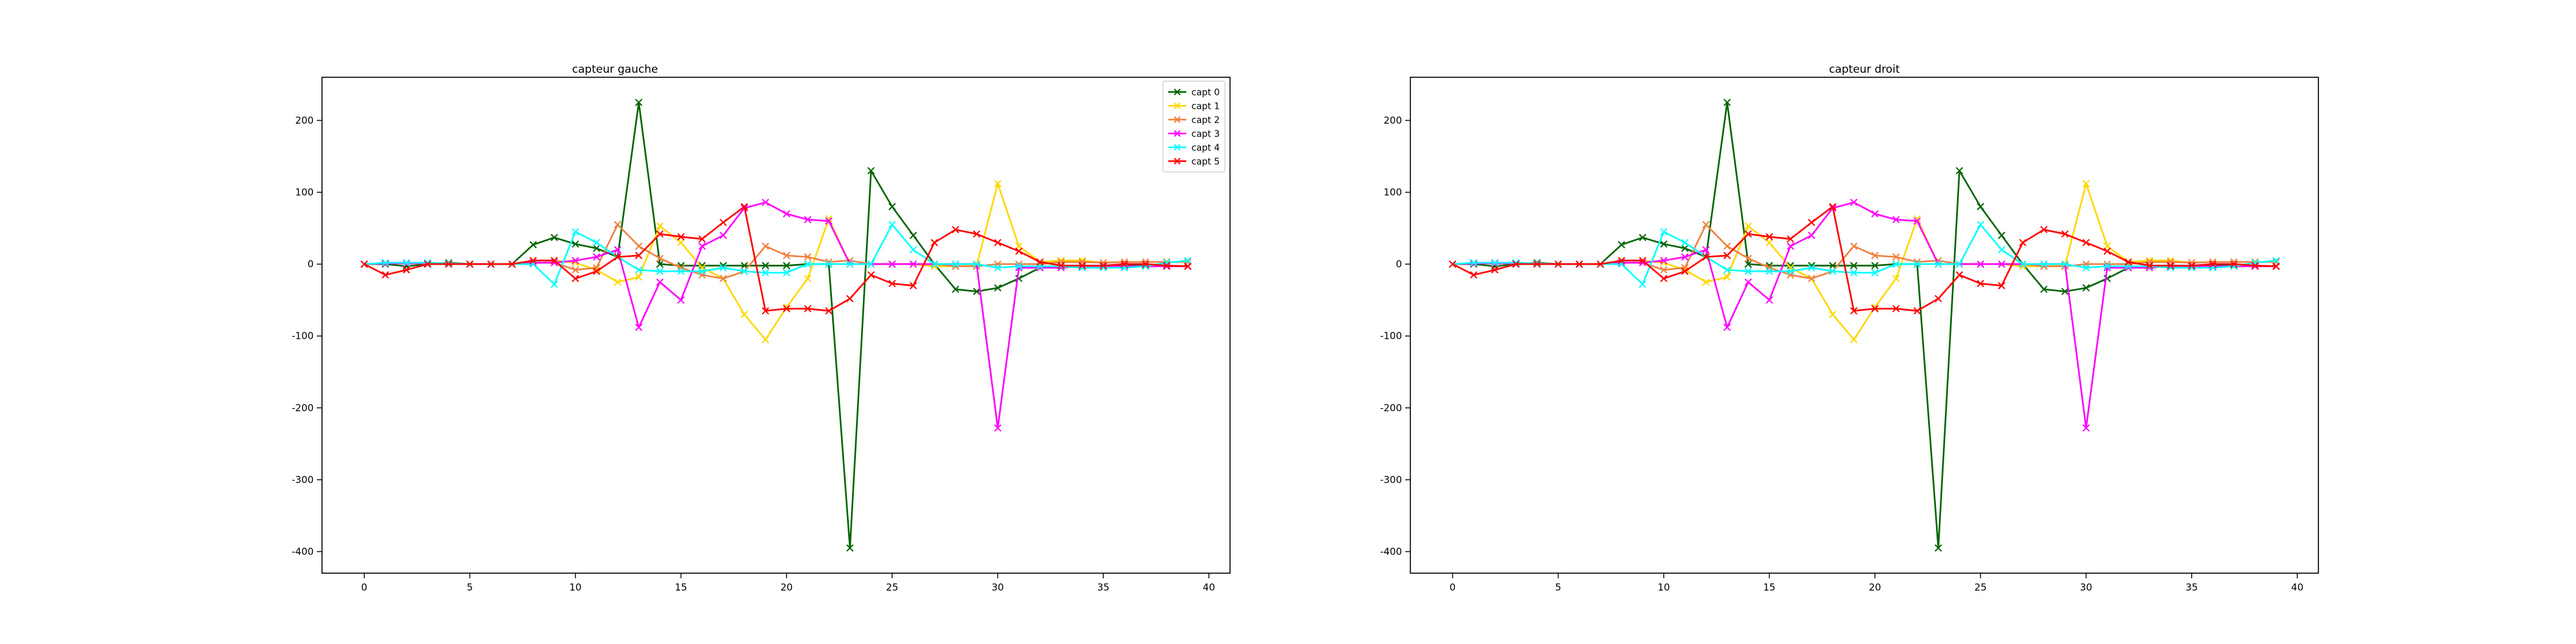  I want to click on right-x-tick-label: 20, so click(1875, 587).